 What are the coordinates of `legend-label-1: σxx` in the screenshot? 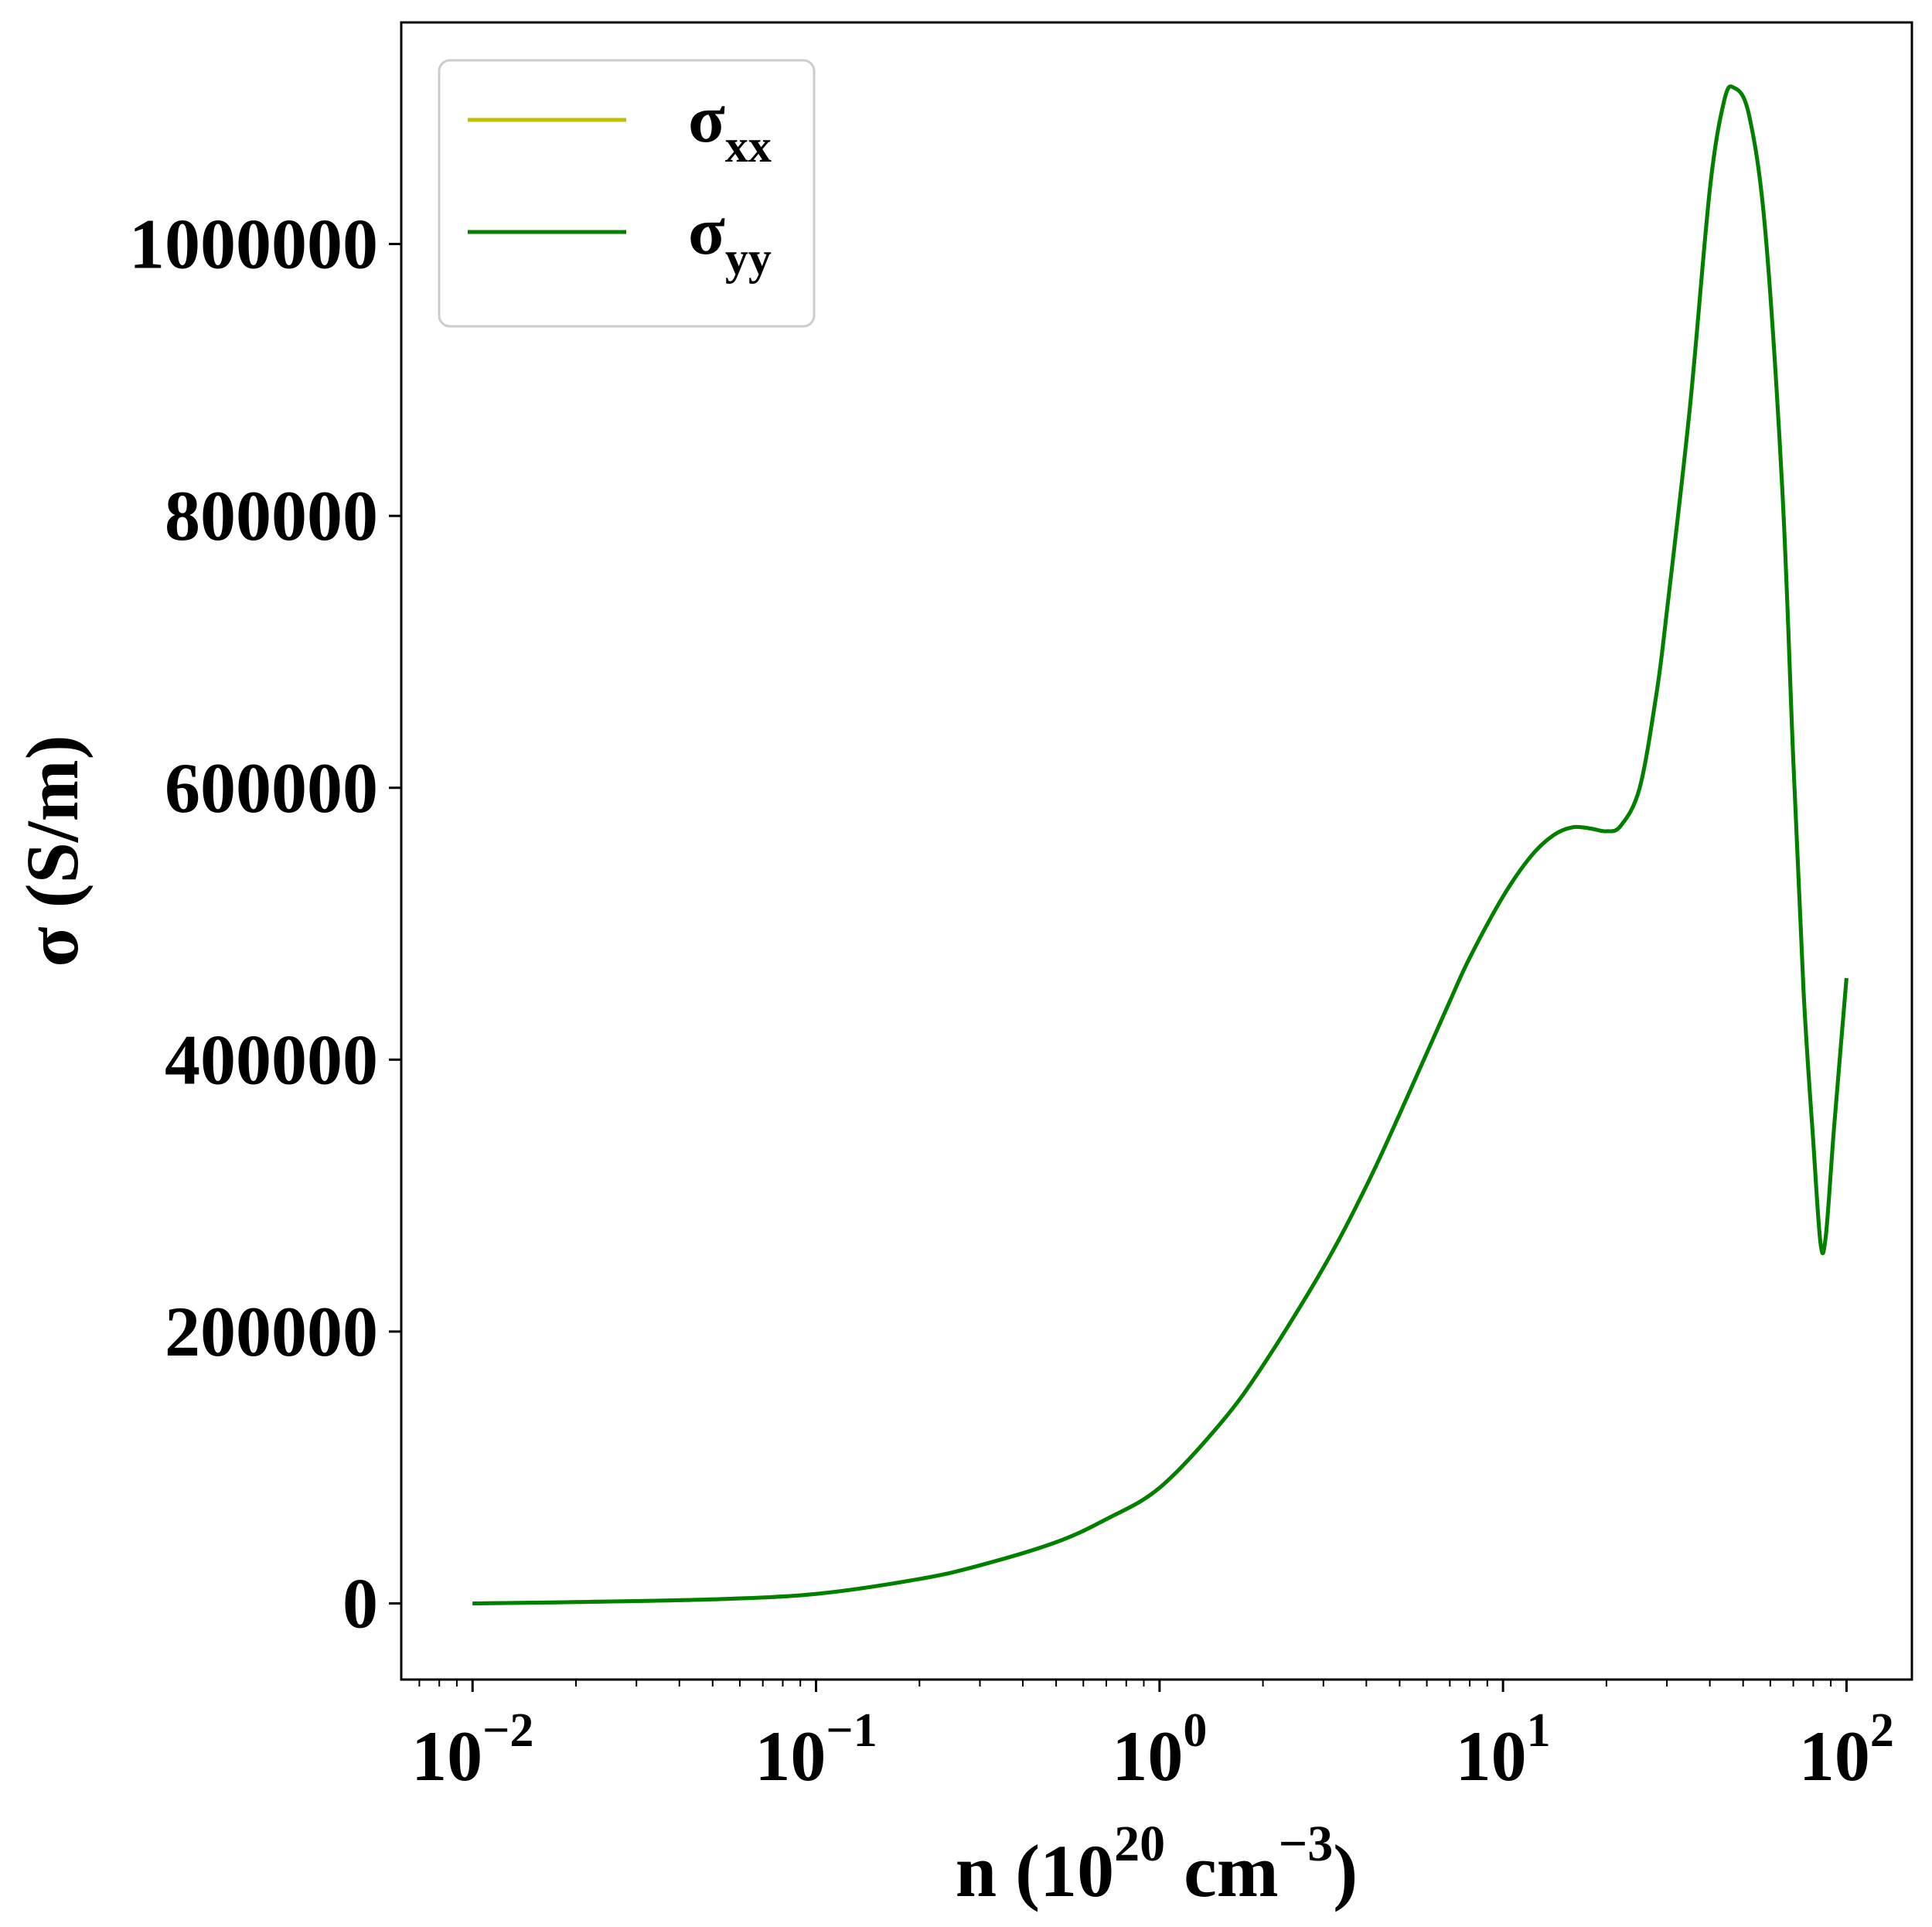 It's located at (730, 127).